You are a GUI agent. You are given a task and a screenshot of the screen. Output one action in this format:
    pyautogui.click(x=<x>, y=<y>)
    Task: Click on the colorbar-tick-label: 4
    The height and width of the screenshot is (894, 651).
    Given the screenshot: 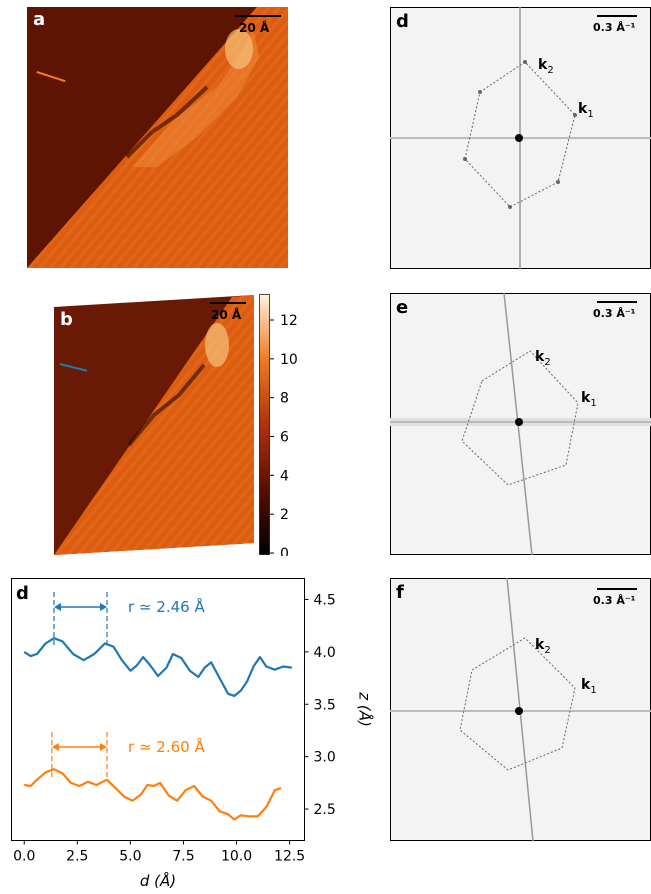 What is the action you would take?
    pyautogui.click(x=284, y=476)
    